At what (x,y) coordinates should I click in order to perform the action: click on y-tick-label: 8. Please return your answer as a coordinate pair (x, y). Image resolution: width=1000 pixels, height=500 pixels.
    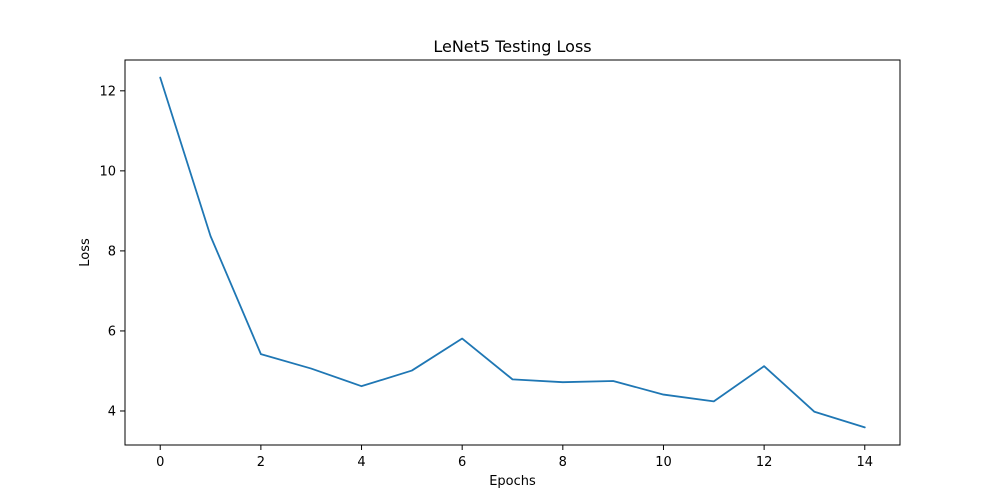
    Looking at the image, I should click on (112, 251).